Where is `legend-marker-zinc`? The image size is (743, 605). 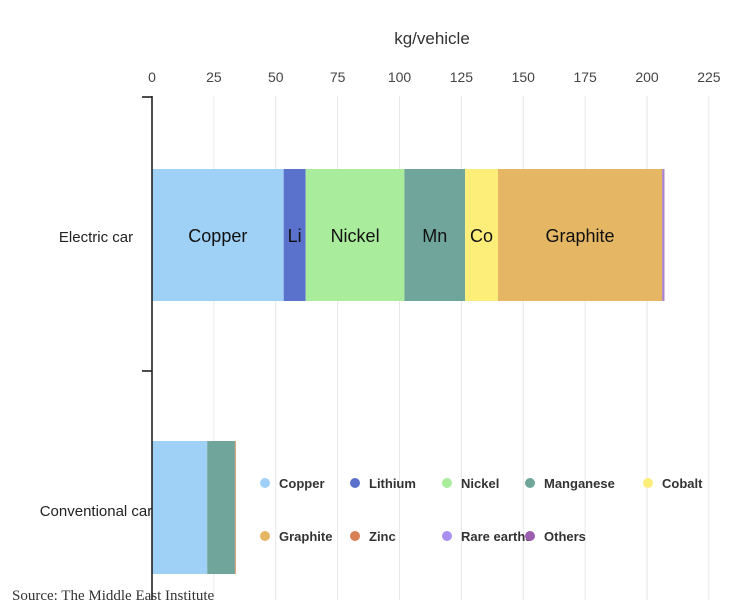 legend-marker-zinc is located at coordinates (355, 536).